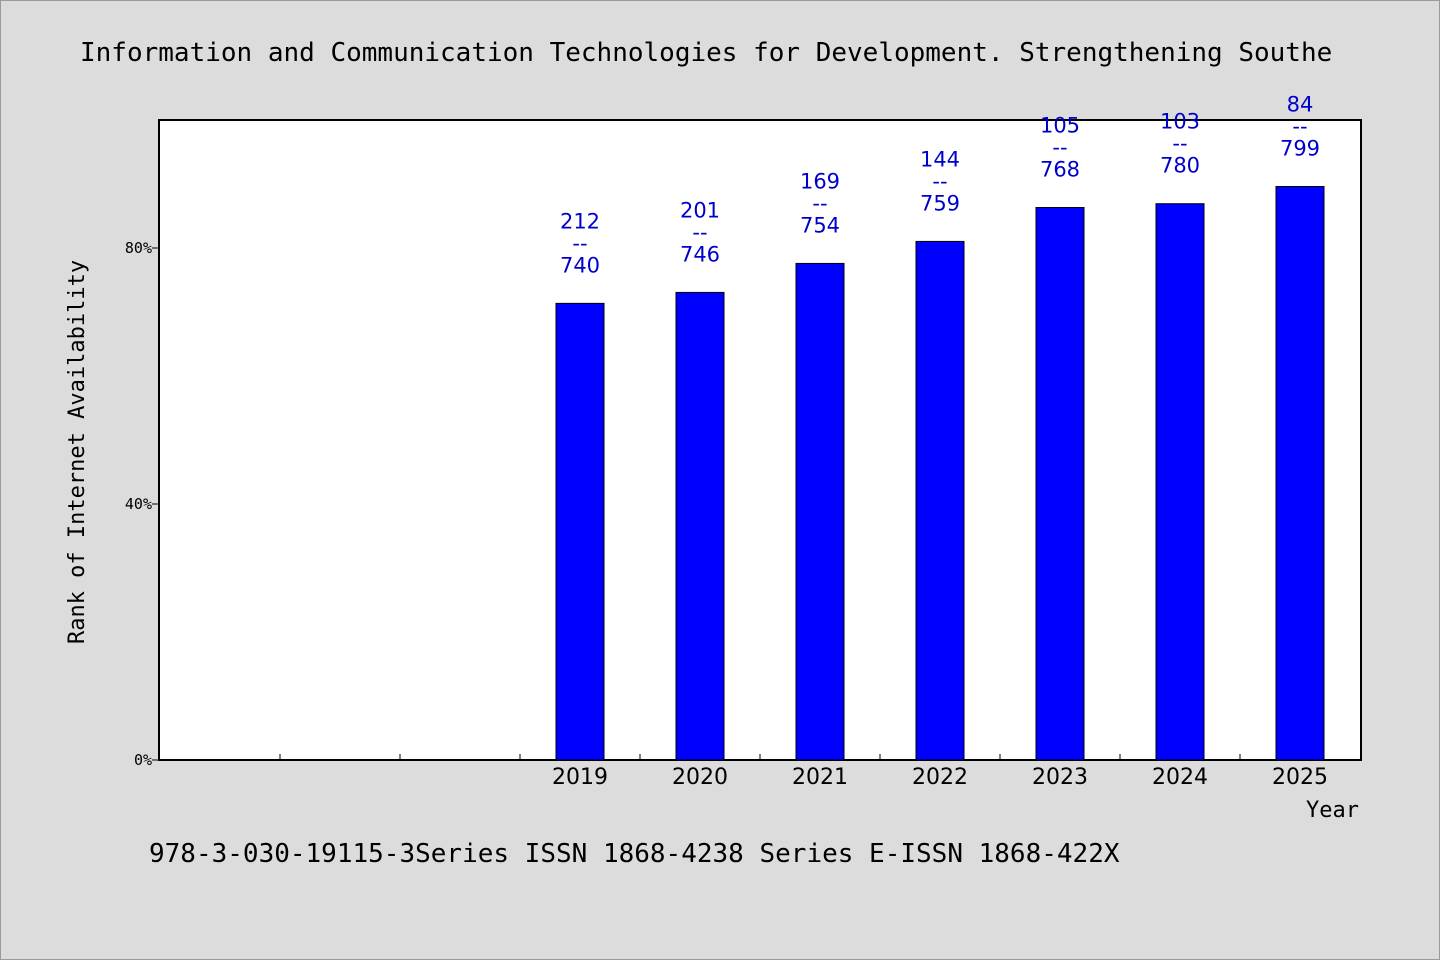 This screenshot has height=960, width=1440. What do you see at coordinates (138, 248) in the screenshot?
I see `y-tick-label: 80%` at bounding box center [138, 248].